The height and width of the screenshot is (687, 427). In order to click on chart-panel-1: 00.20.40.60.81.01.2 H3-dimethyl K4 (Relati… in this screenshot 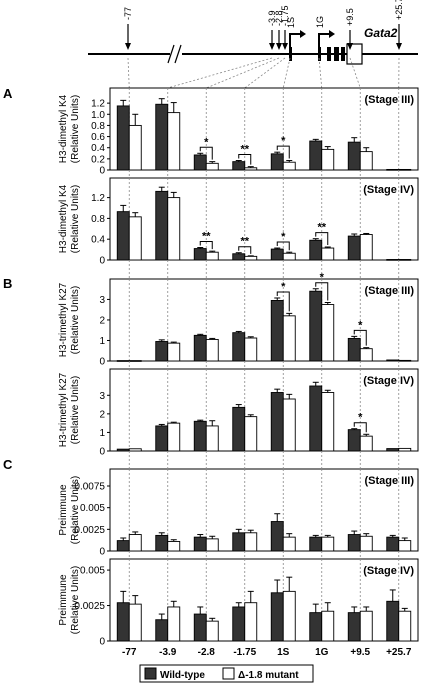, I will do `click(238, 132)`.